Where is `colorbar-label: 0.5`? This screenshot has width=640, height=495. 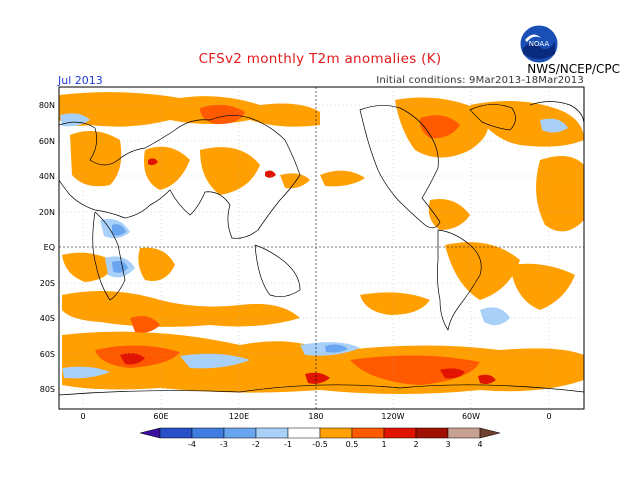
colorbar-label: 0.5 is located at coordinates (352, 444).